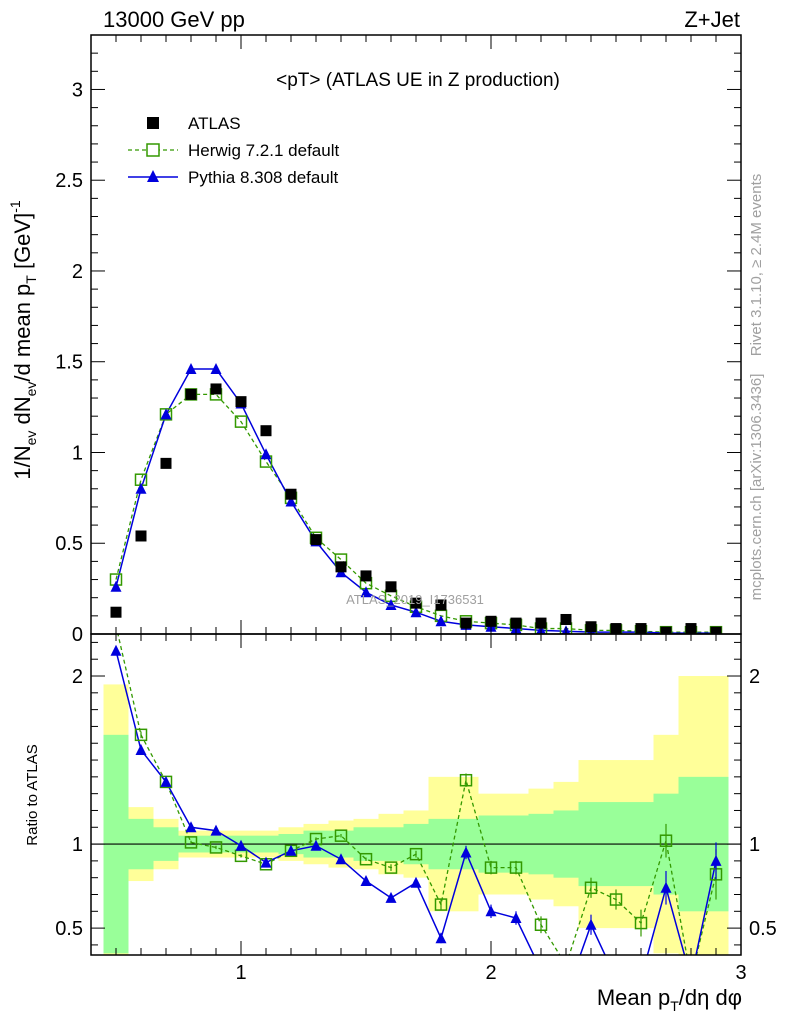 Image resolution: width=786 pixels, height=1024 pixels. Describe the element at coordinates (153, 150) in the screenshot. I see `legend-herwig-marker` at that location.